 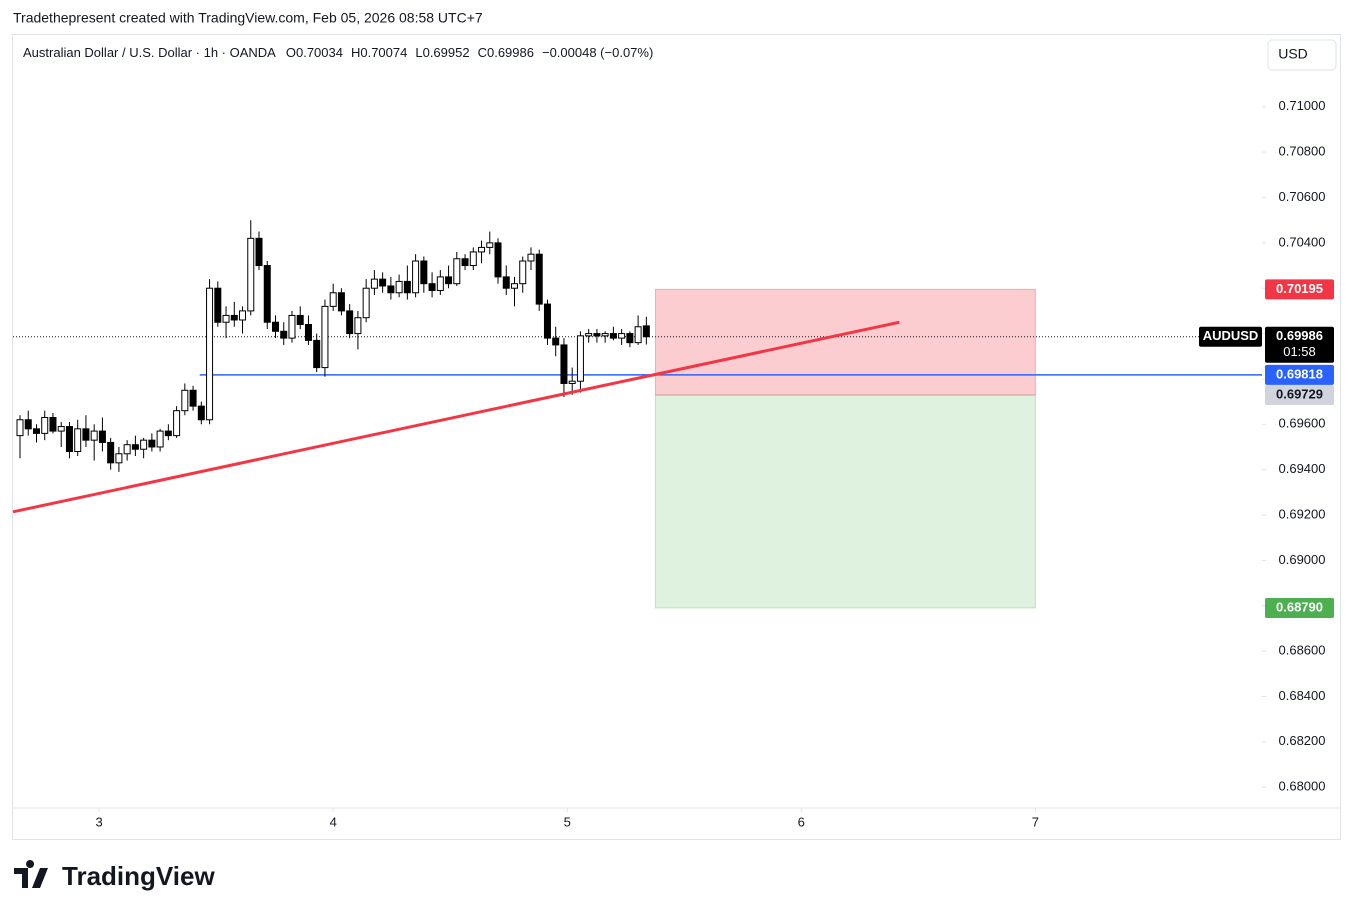 I want to click on logo: TradingView, so click(x=114, y=875).